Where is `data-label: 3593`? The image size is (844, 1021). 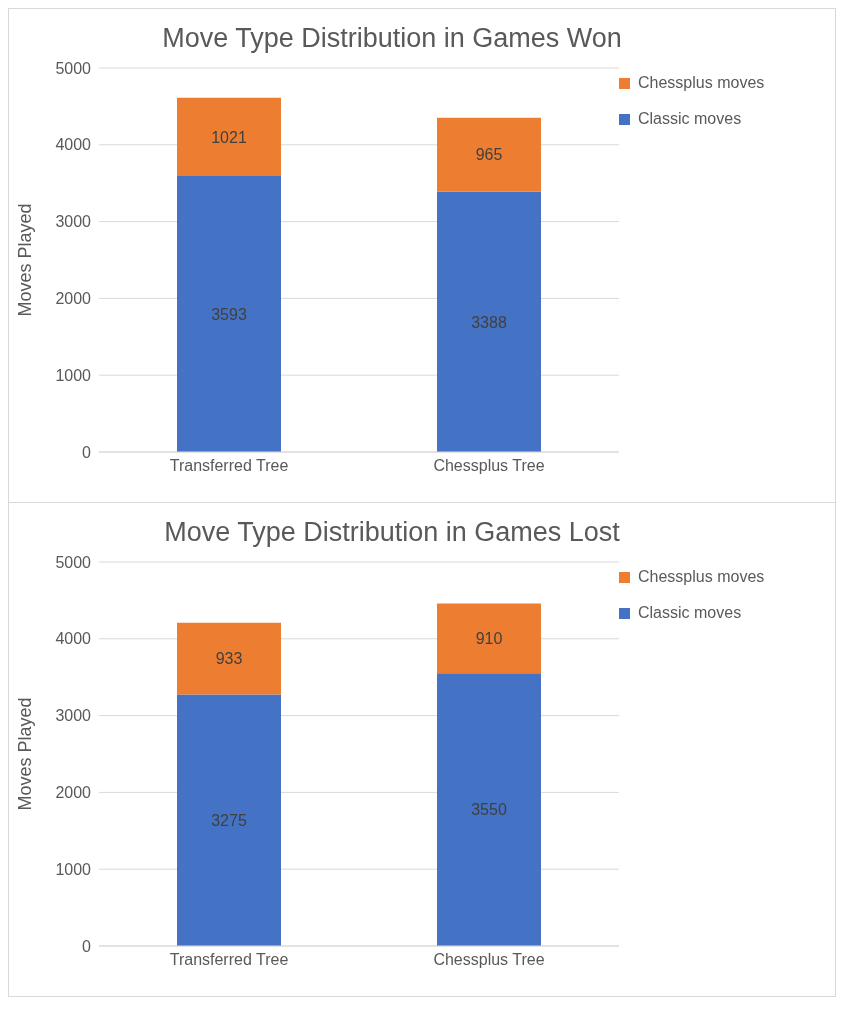 data-label: 3593 is located at coordinates (229, 314).